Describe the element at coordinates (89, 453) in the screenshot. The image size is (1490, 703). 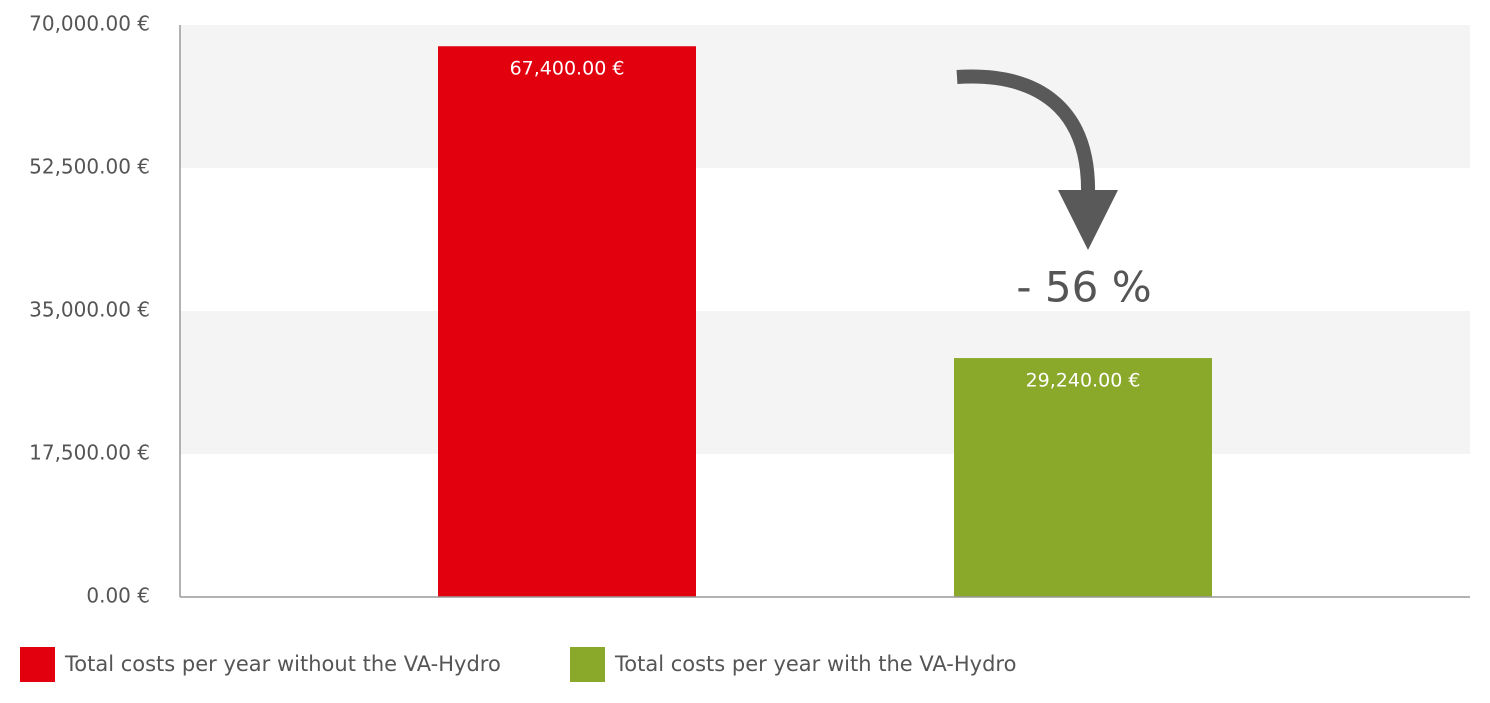
I see `y-tick-label: 17,500.00 €` at that location.